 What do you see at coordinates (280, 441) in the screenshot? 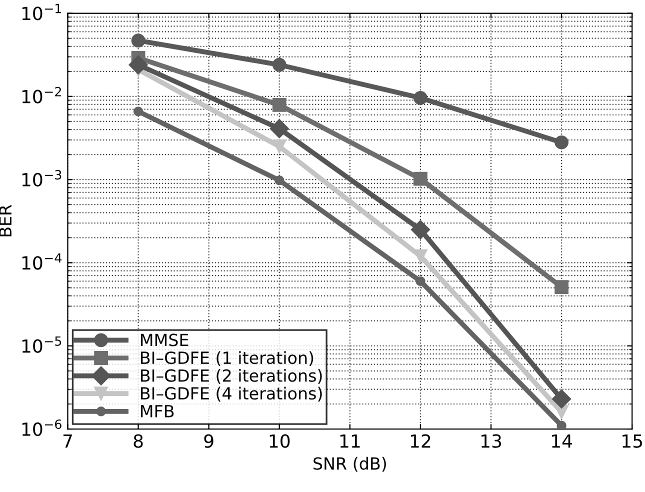
I see `x-tick-label: 10` at bounding box center [280, 441].